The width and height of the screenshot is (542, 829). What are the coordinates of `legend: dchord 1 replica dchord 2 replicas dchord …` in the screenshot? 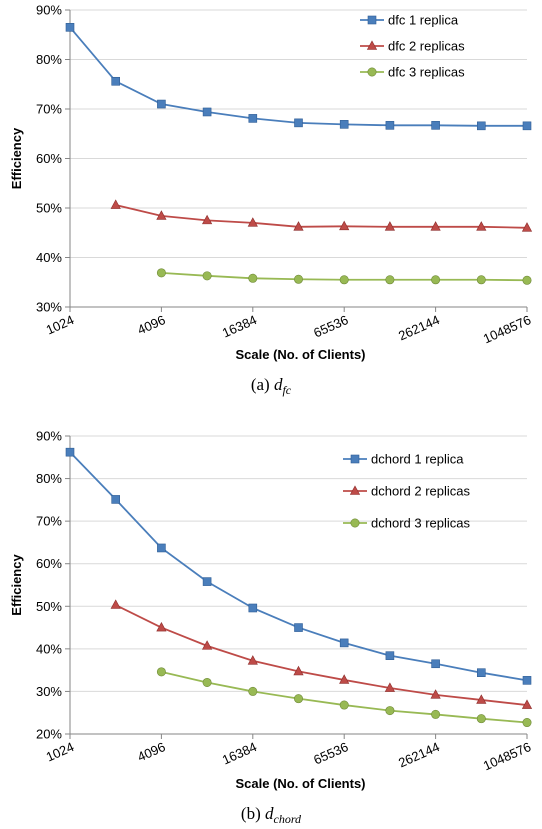 It's located at (406, 491).